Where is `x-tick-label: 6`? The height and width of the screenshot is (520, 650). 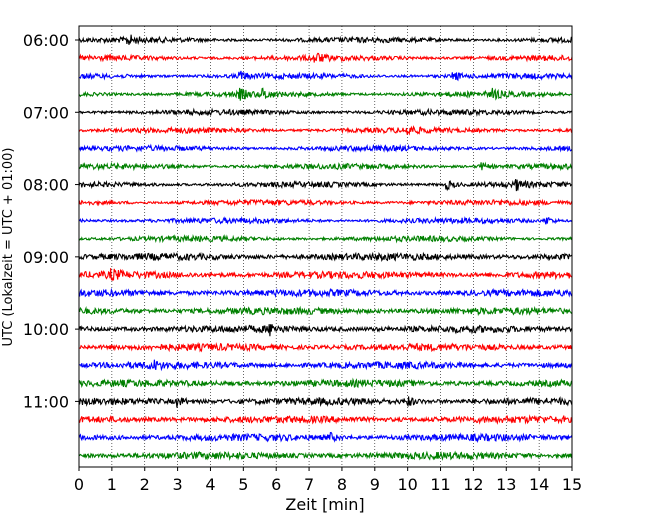
x-tick-label: 6 is located at coordinates (276, 484).